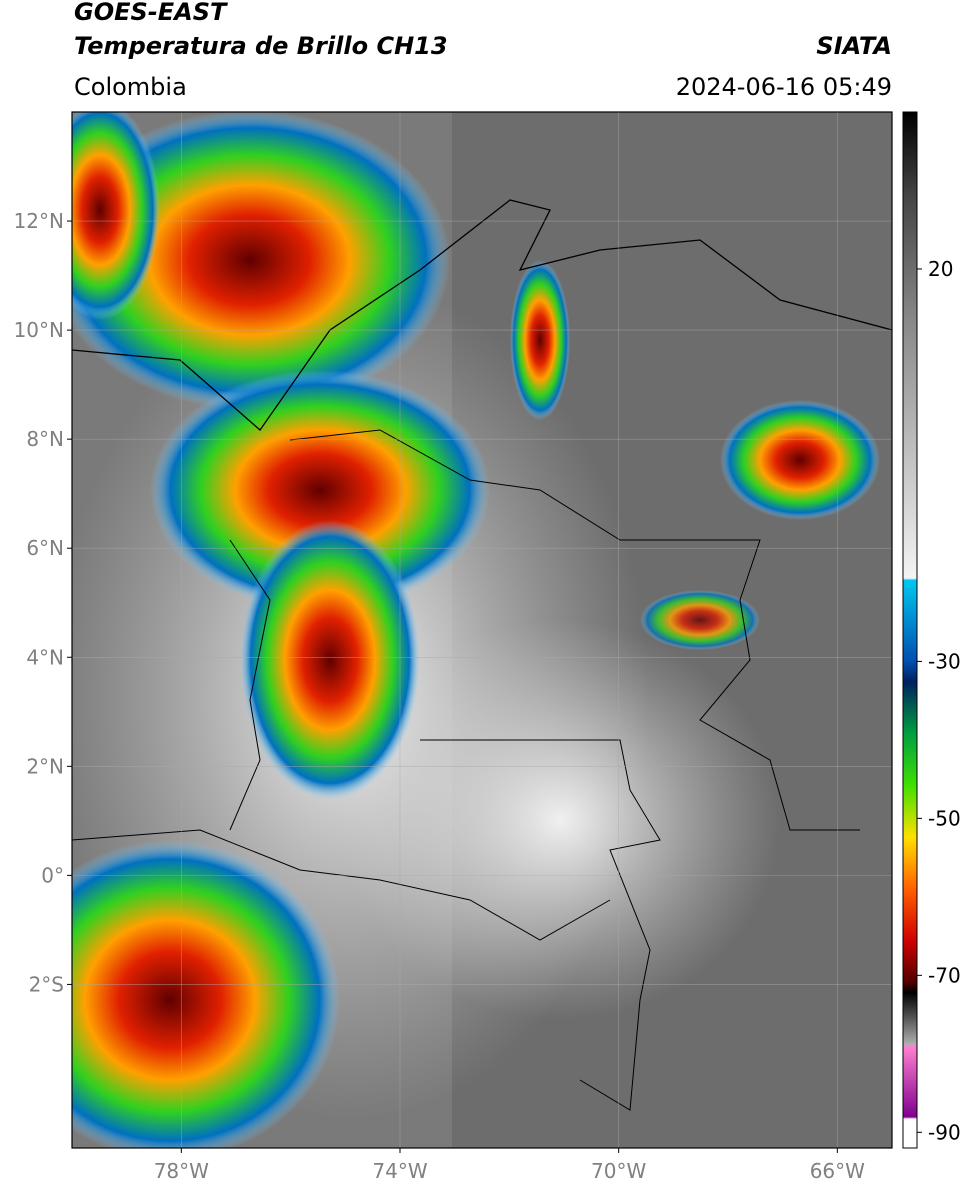 This screenshot has height=1190, width=966. I want to click on lat-label: 0°, so click(52, 875).